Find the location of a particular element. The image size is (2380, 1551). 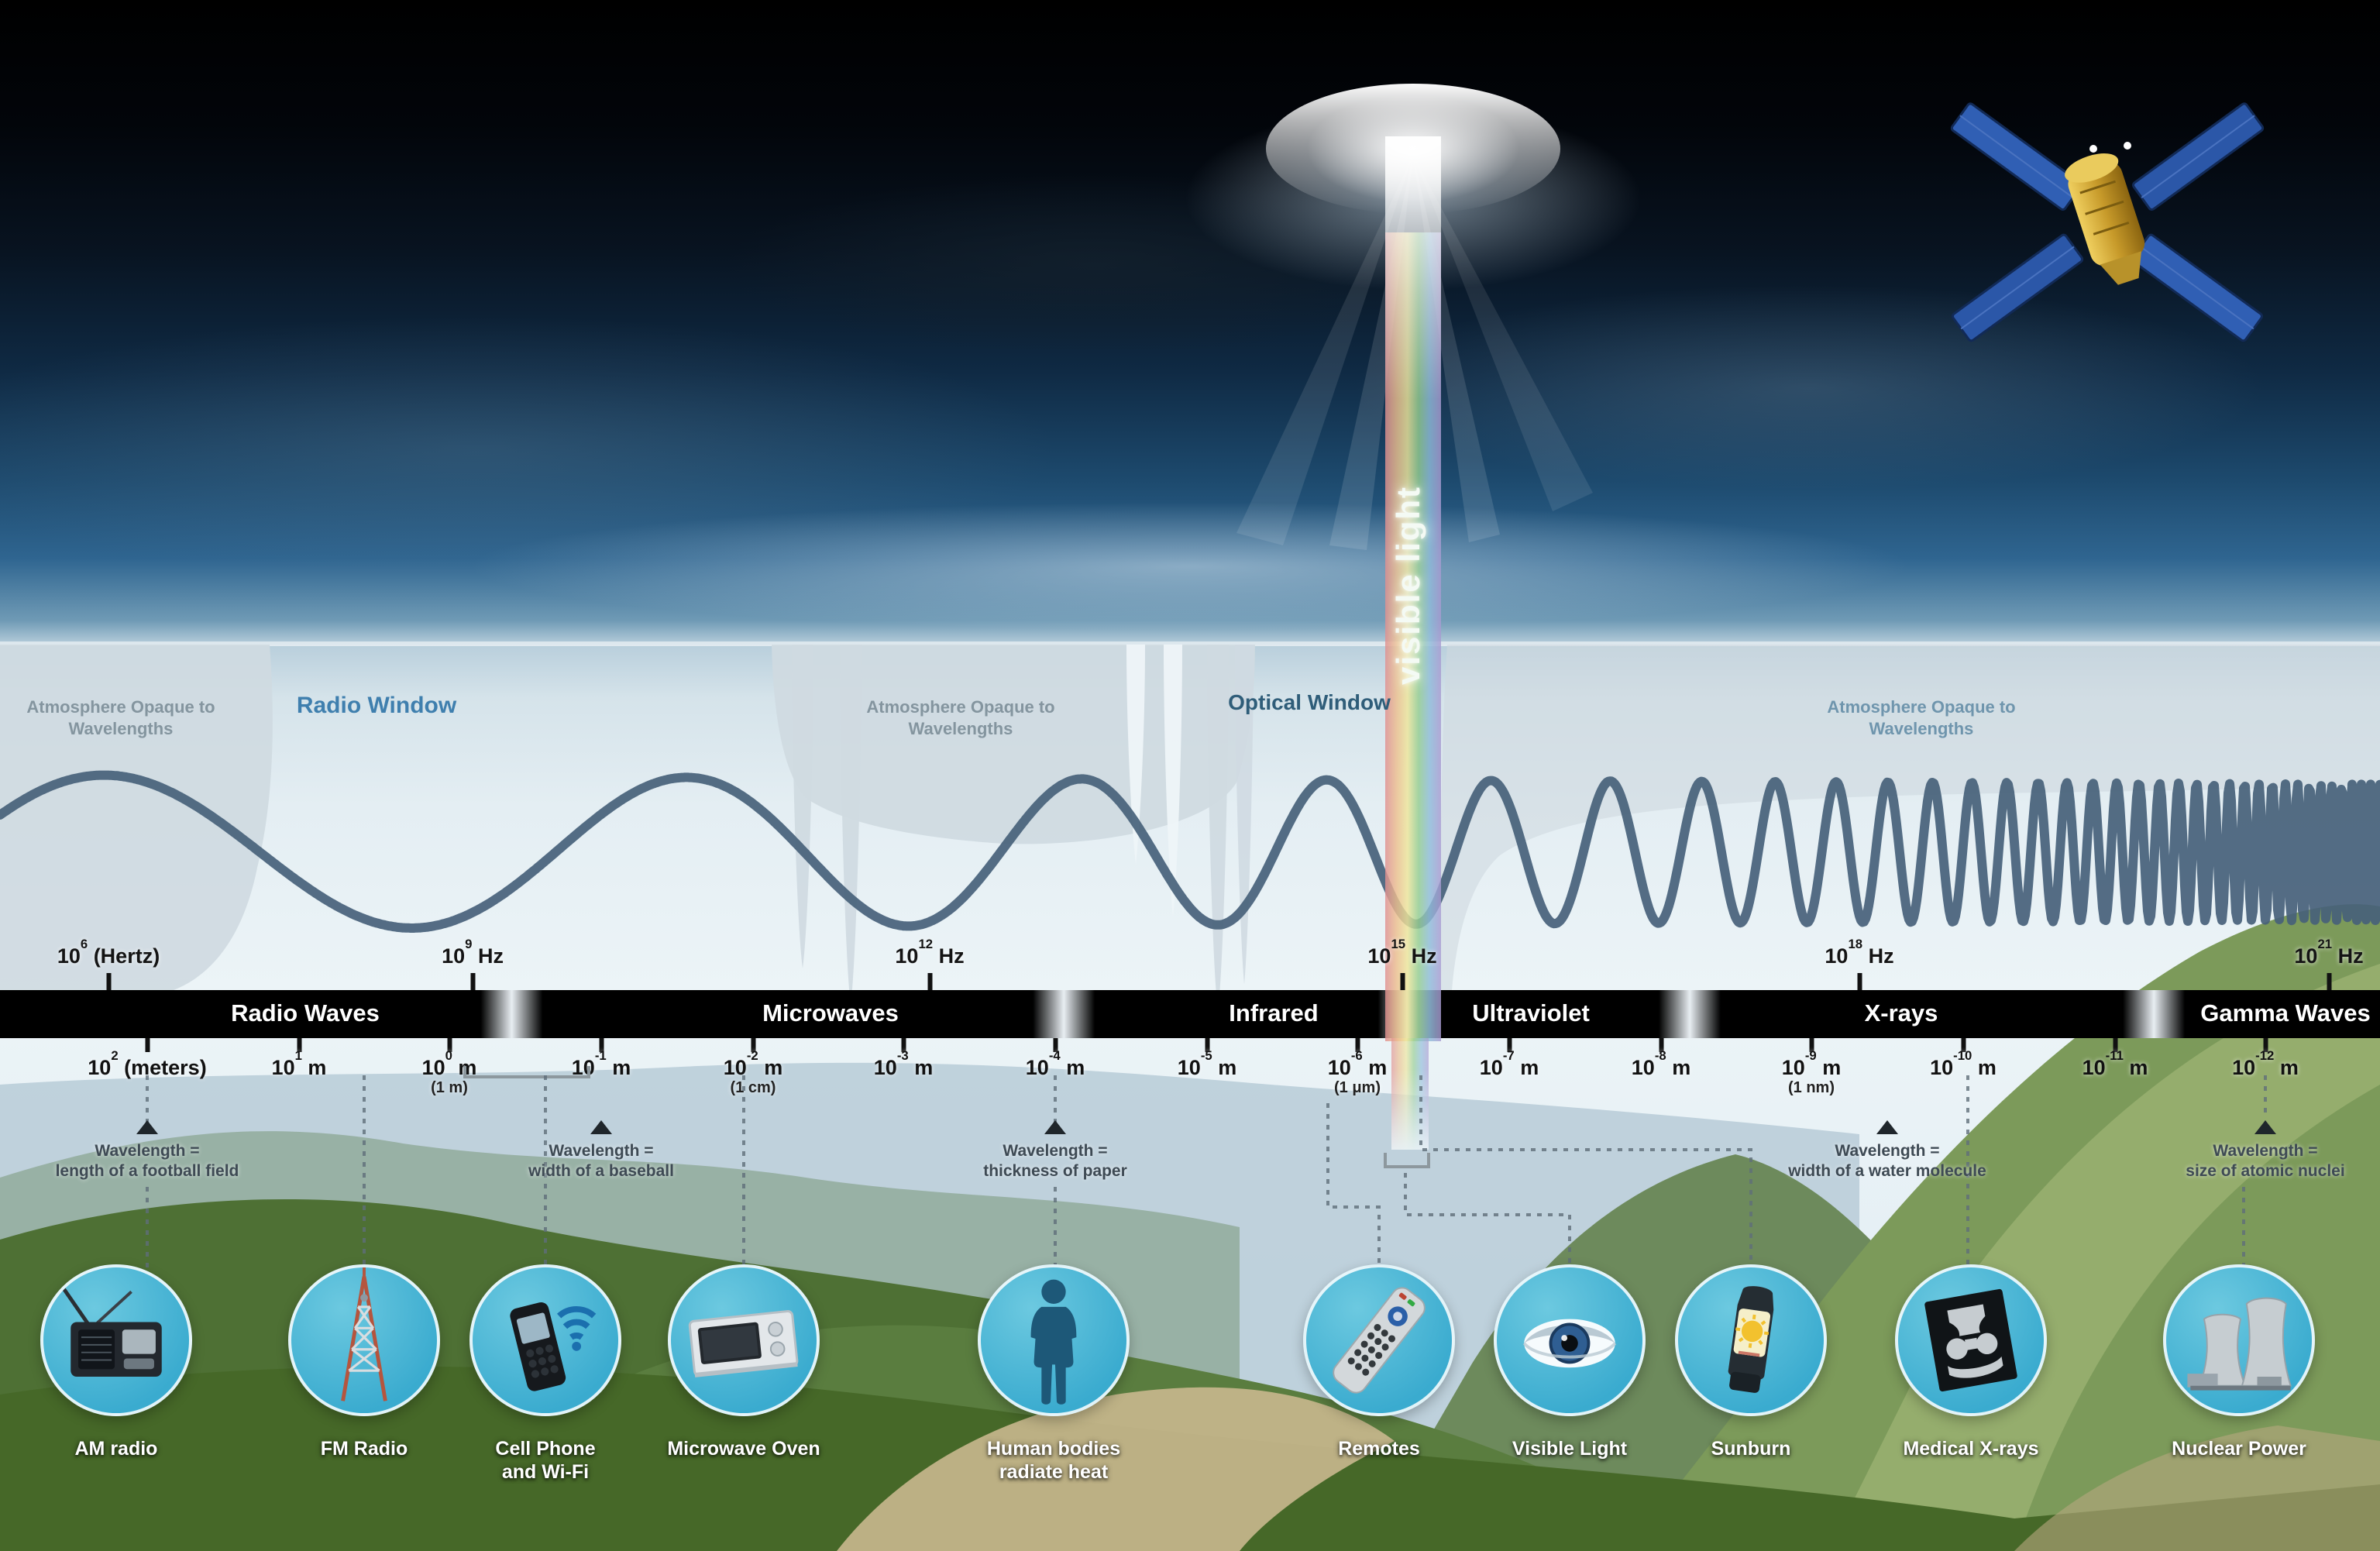

icon-label: FM Radio is located at coordinates (364, 1449).